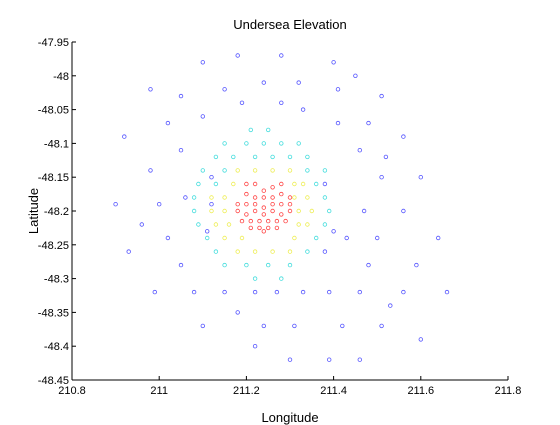  What do you see at coordinates (61, 77) in the screenshot?
I see `y-tick-label: -48` at bounding box center [61, 77].